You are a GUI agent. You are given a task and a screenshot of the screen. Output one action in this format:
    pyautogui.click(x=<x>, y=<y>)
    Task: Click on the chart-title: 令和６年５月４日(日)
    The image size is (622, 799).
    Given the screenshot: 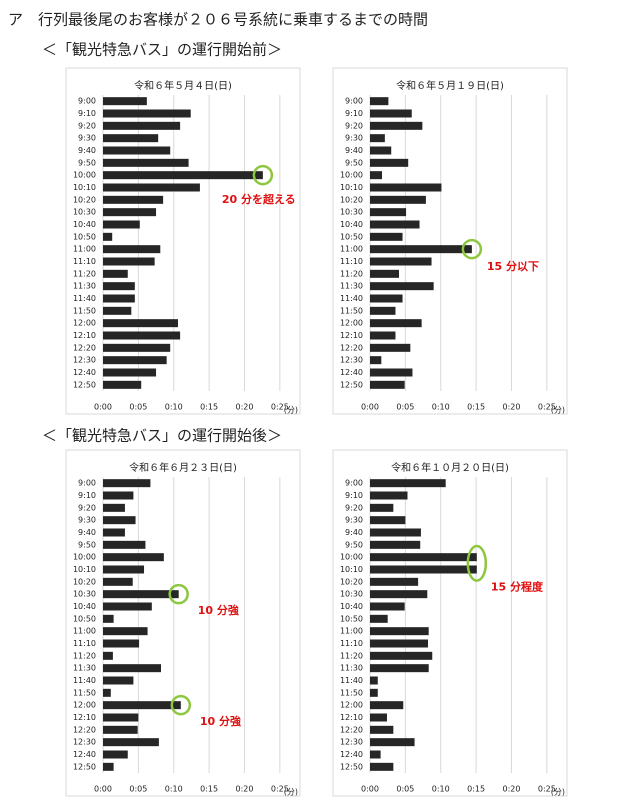 What is the action you would take?
    pyautogui.click(x=183, y=85)
    